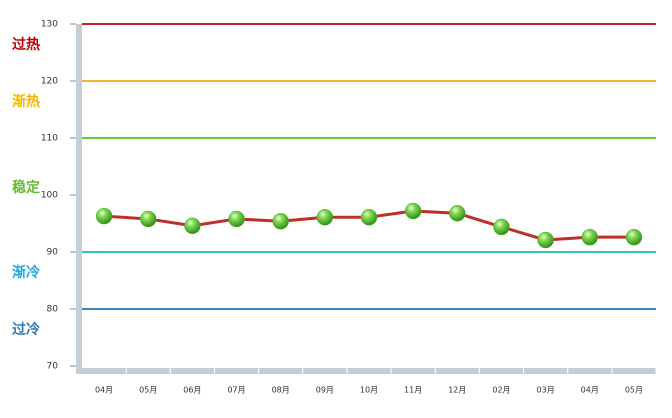 Image resolution: width=672 pixels, height=418 pixels. Describe the element at coordinates (26, 187) in the screenshot. I see `zone-label: 稳定` at that location.